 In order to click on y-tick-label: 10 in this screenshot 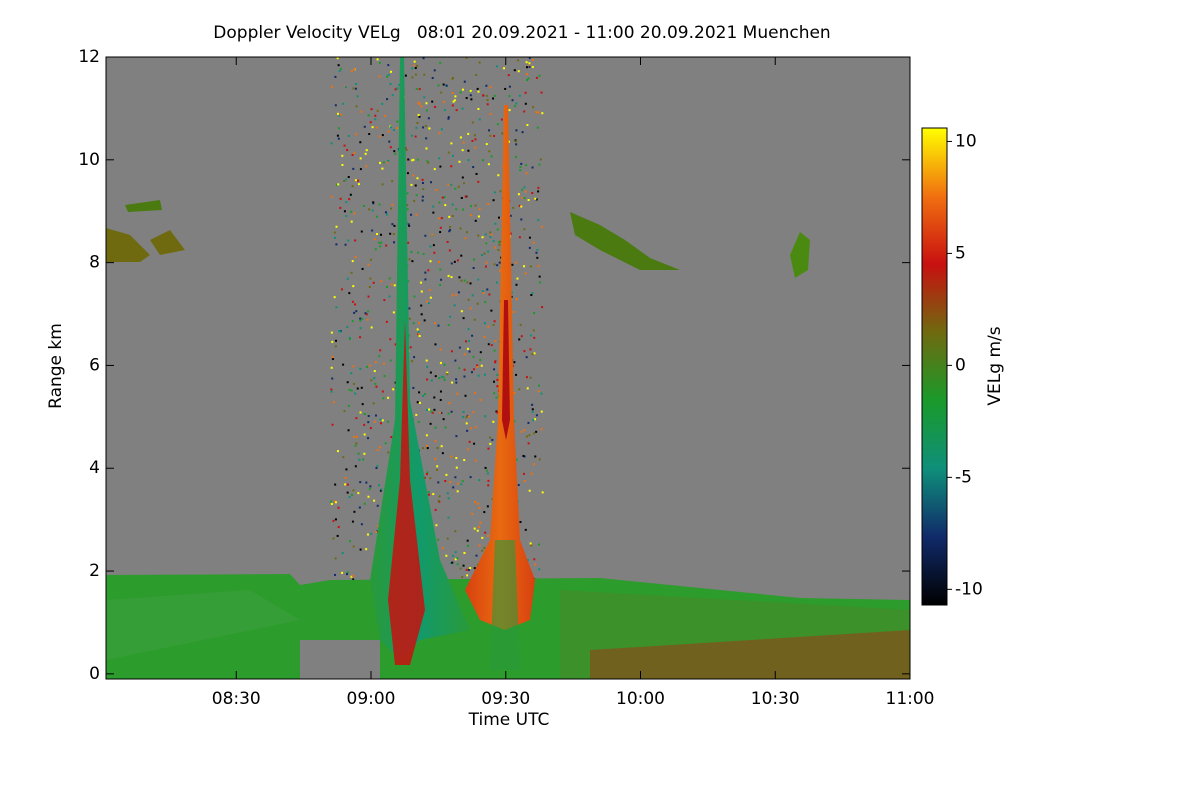, I will do `click(89, 160)`.